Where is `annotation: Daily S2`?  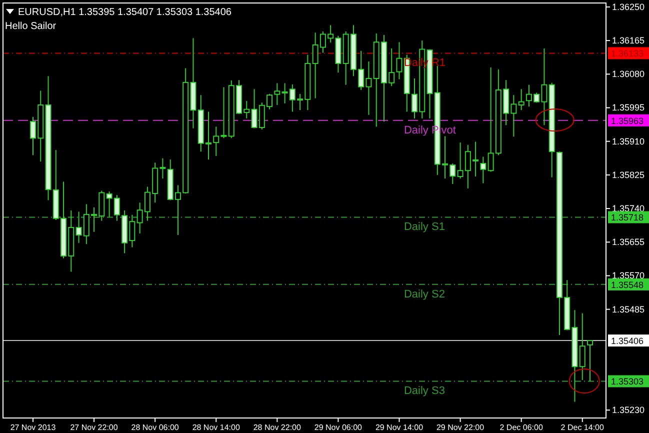
annotation: Daily S2 is located at coordinates (424, 294).